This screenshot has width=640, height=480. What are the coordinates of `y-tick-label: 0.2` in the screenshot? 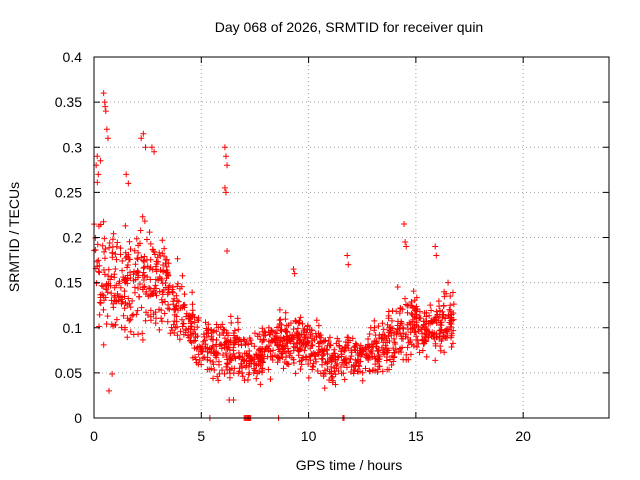 It's located at (73, 238).